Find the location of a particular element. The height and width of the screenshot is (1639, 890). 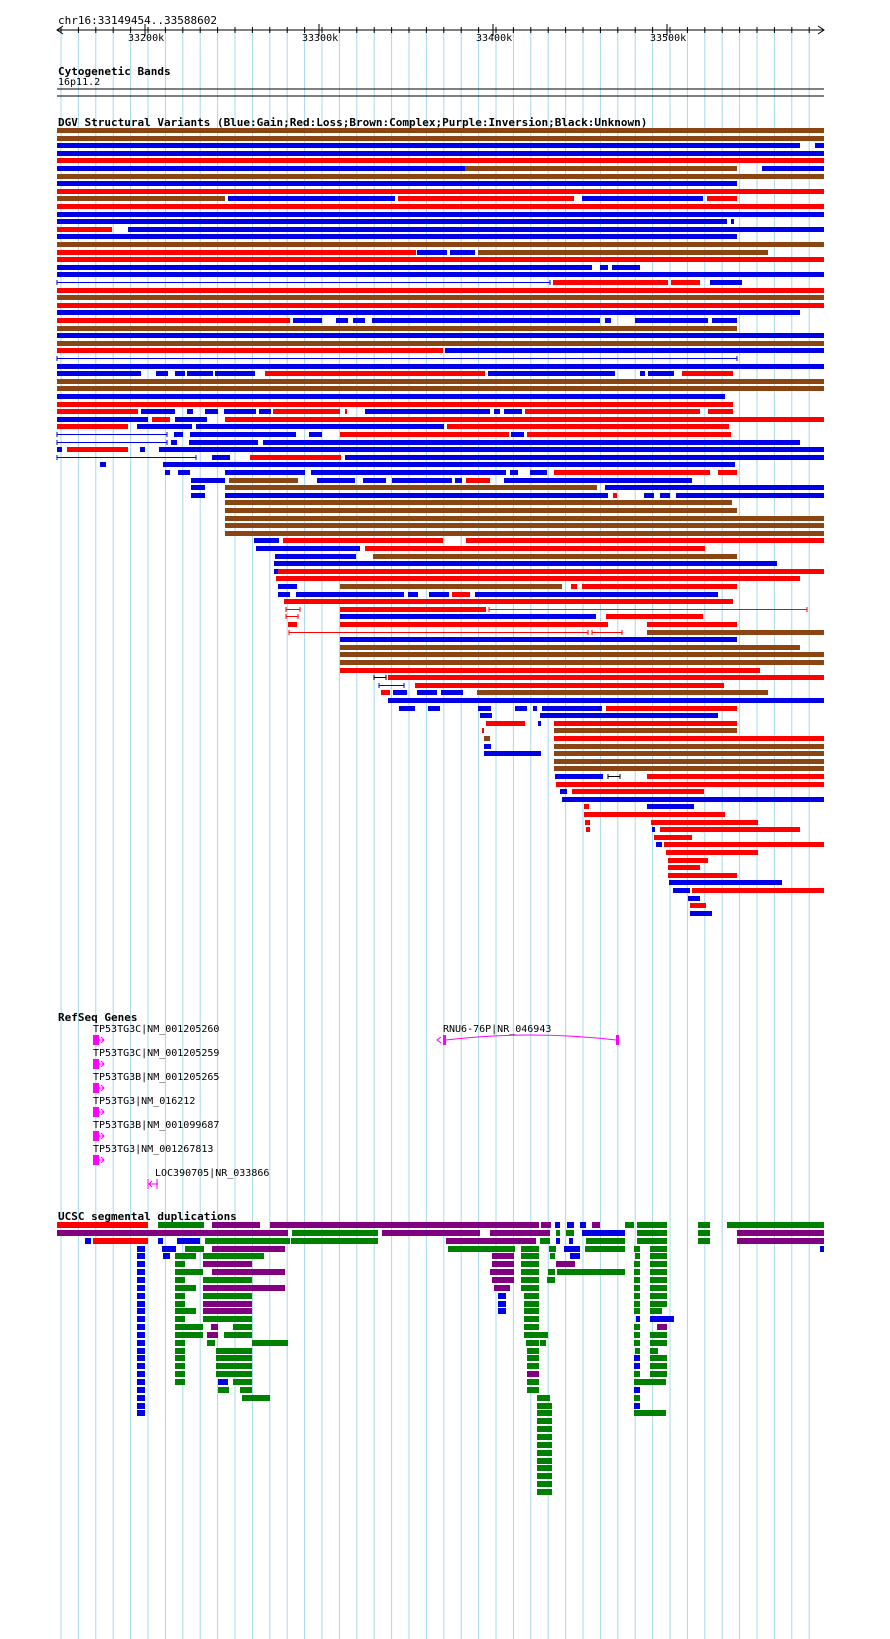

gene-label: TP53TG3|NM_016212 is located at coordinates (144, 1101).